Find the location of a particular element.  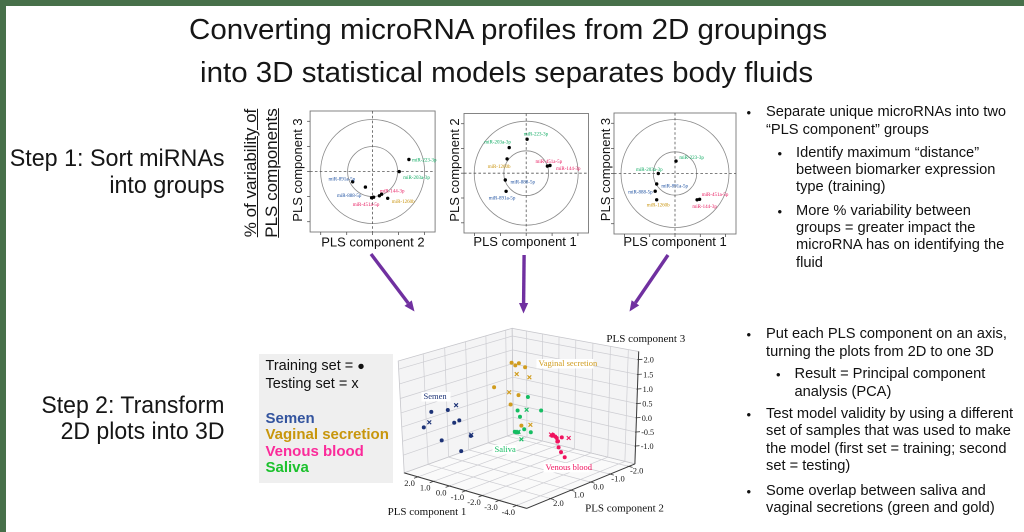

svg-text: 0.5 is located at coordinates (647, 404).